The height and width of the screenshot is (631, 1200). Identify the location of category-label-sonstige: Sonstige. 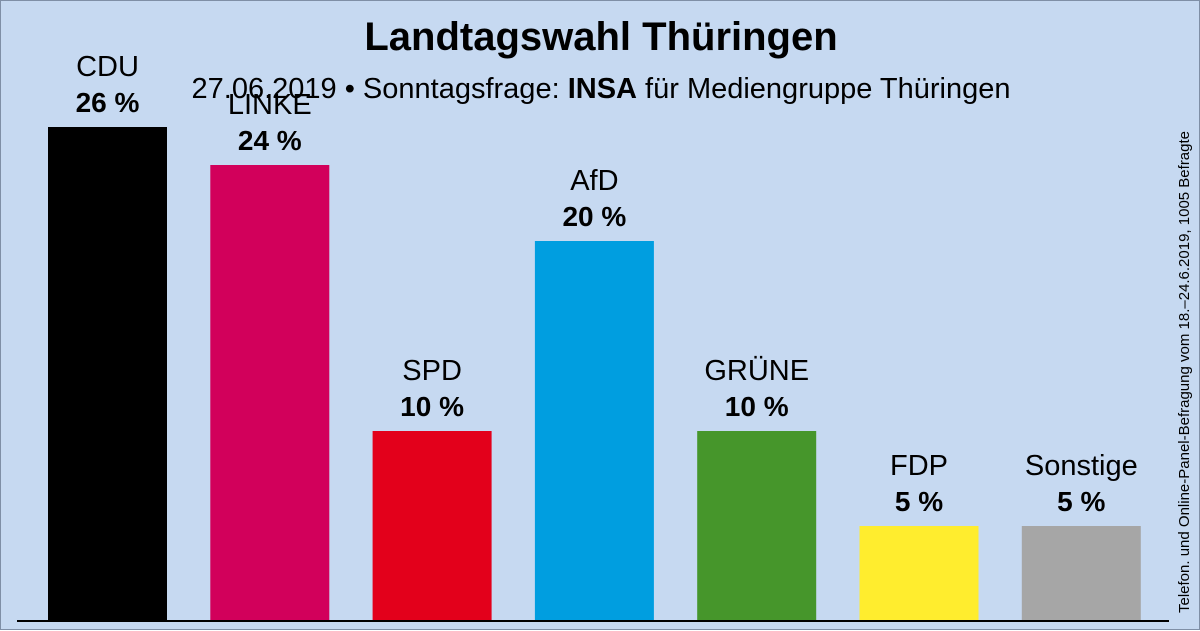
(1081, 466).